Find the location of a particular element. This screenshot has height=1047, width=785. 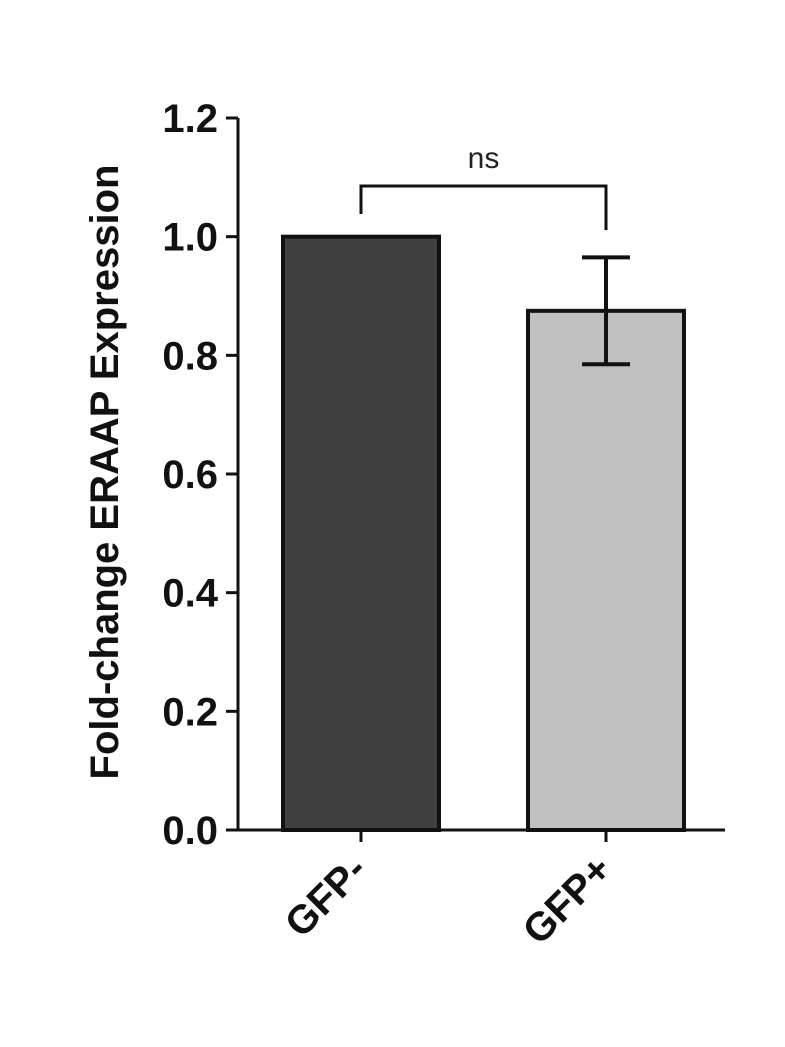

y-tick-label: 0.0 is located at coordinates (190, 831).